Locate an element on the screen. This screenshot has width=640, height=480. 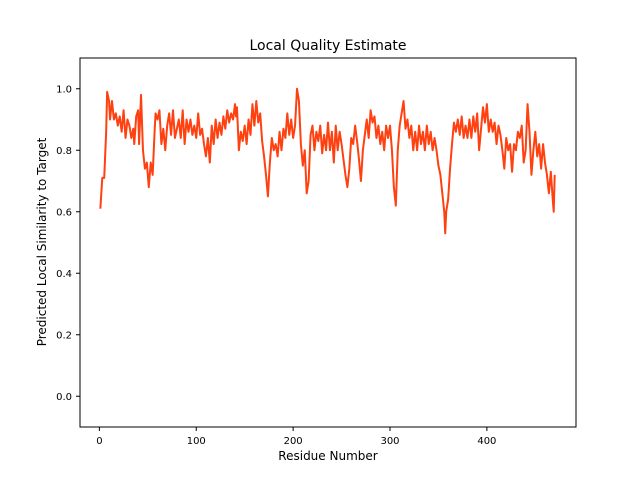
x-tick-label: 400 is located at coordinates (486, 441).